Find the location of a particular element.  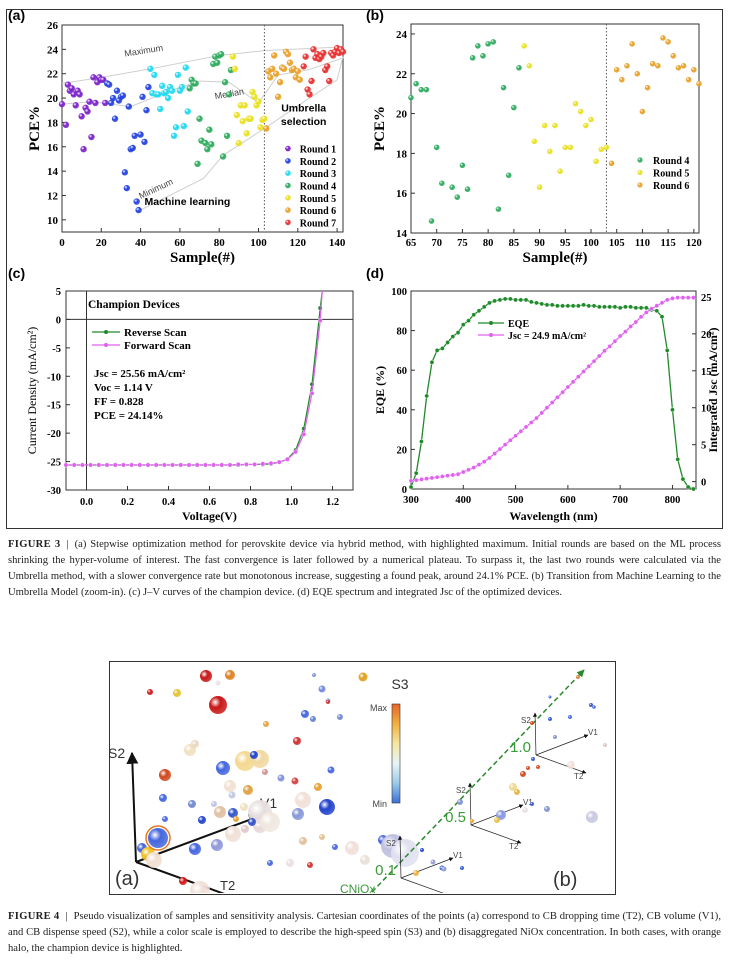

panel-label-d: (d) is located at coordinates (375, 273).